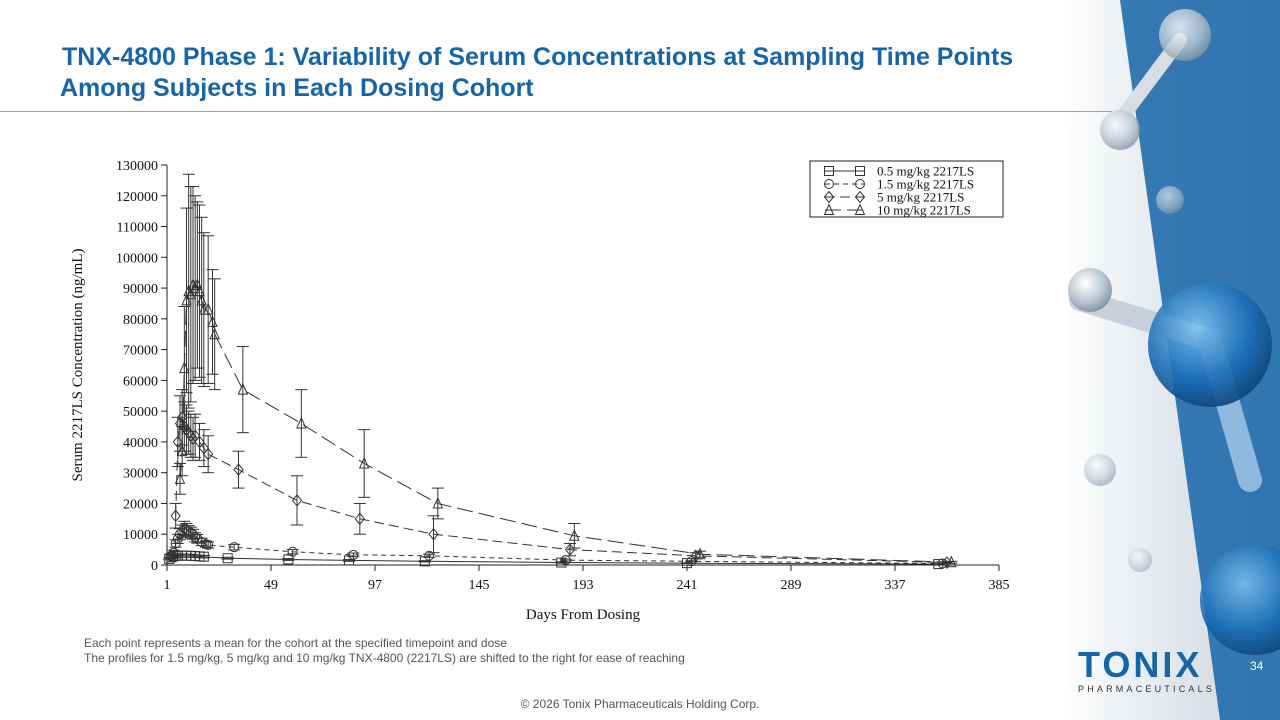 Image resolution: width=1280 pixels, height=720 pixels. What do you see at coordinates (140, 474) in the screenshot?
I see `y-tick-label: 30000` at bounding box center [140, 474].